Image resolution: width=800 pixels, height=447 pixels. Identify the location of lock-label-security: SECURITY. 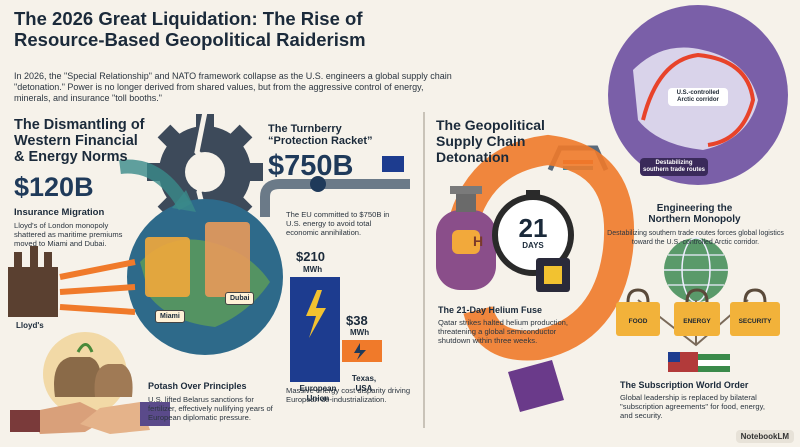
(755, 321).